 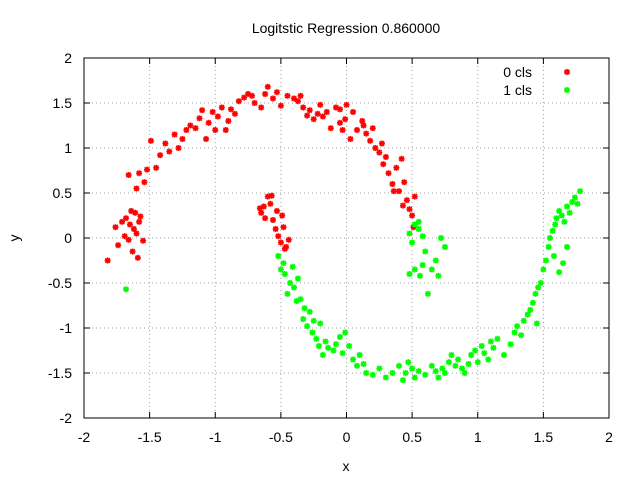 What do you see at coordinates (281, 437) in the screenshot?
I see `x-tick-label: -0.5` at bounding box center [281, 437].